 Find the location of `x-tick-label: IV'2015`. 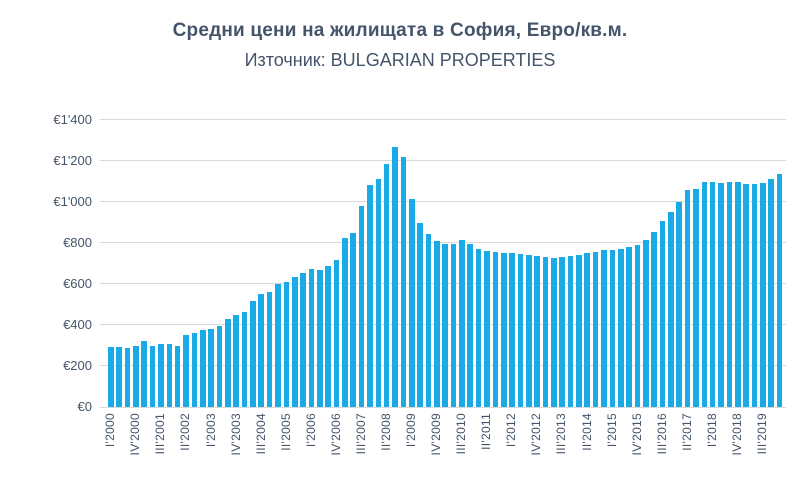

x-tick-label: IV'2015 is located at coordinates (636, 434).